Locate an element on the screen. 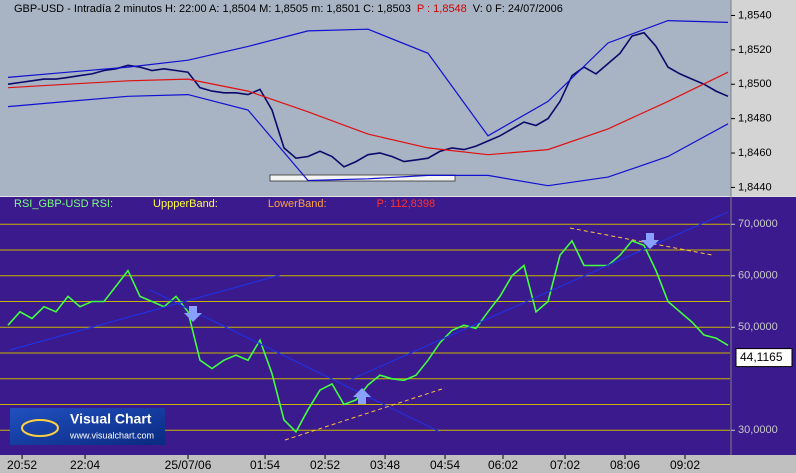  x-tick-label: 20:52 is located at coordinates (22, 465).